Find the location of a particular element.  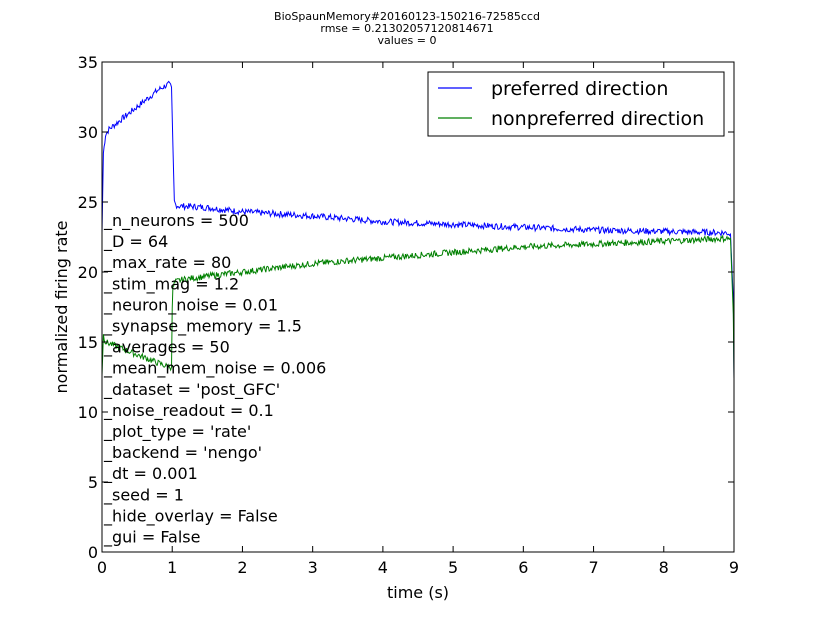

title-line: values = 0 is located at coordinates (407, 40).